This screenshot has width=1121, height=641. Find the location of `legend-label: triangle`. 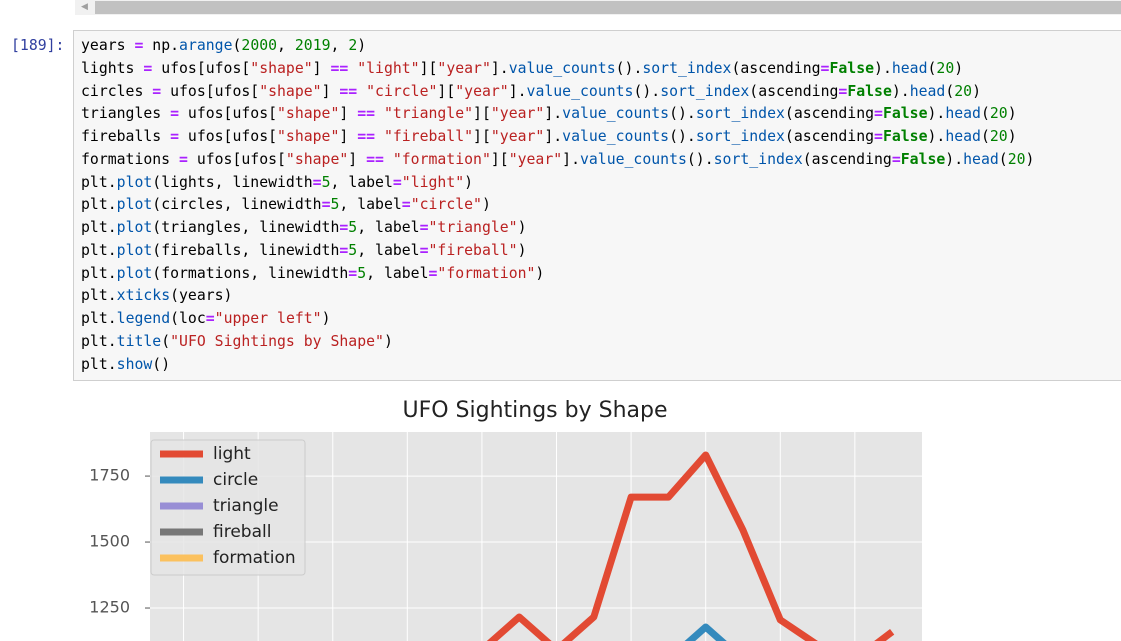

legend-label: triangle is located at coordinates (246, 506).